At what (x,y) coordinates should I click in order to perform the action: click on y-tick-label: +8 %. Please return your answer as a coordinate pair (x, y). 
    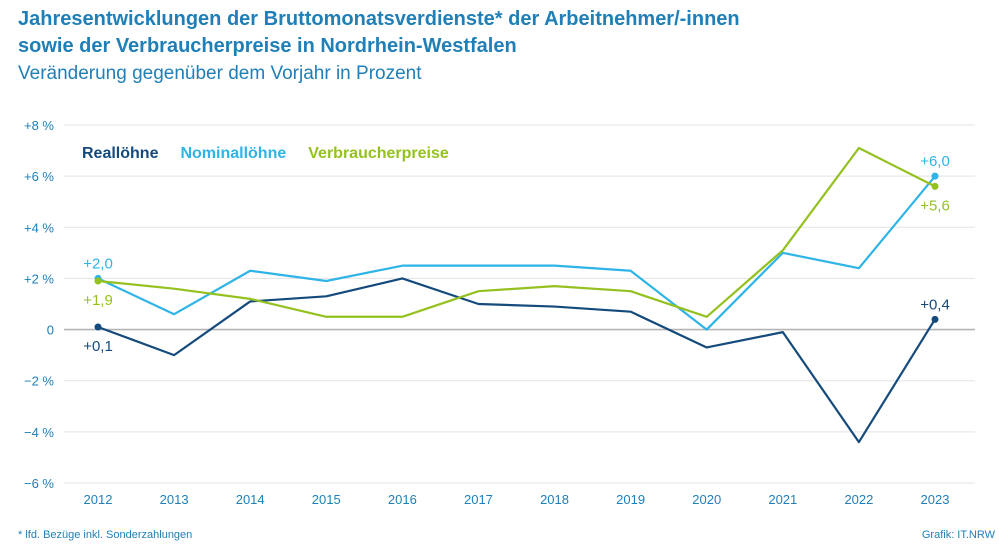
    Looking at the image, I should click on (39, 125).